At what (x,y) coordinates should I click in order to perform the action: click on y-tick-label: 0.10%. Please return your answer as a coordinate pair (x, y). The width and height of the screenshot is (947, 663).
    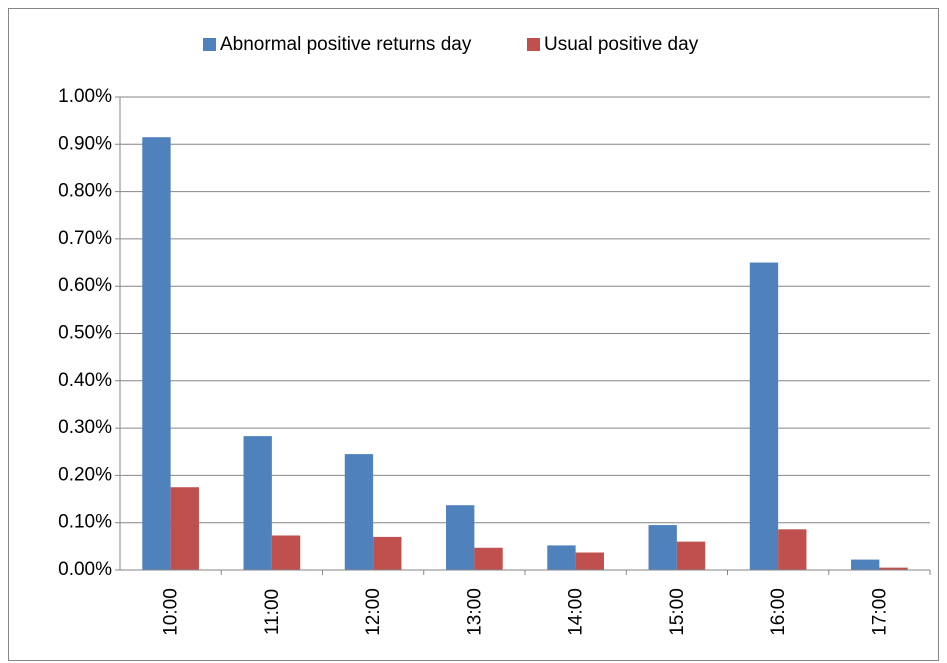
    Looking at the image, I should click on (85, 522).